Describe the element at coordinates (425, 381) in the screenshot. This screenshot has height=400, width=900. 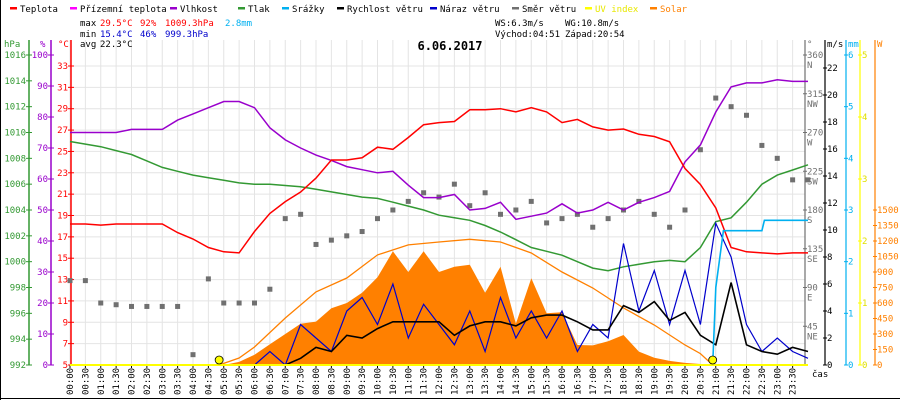
I see `x-tick-label: 11:30` at that location.